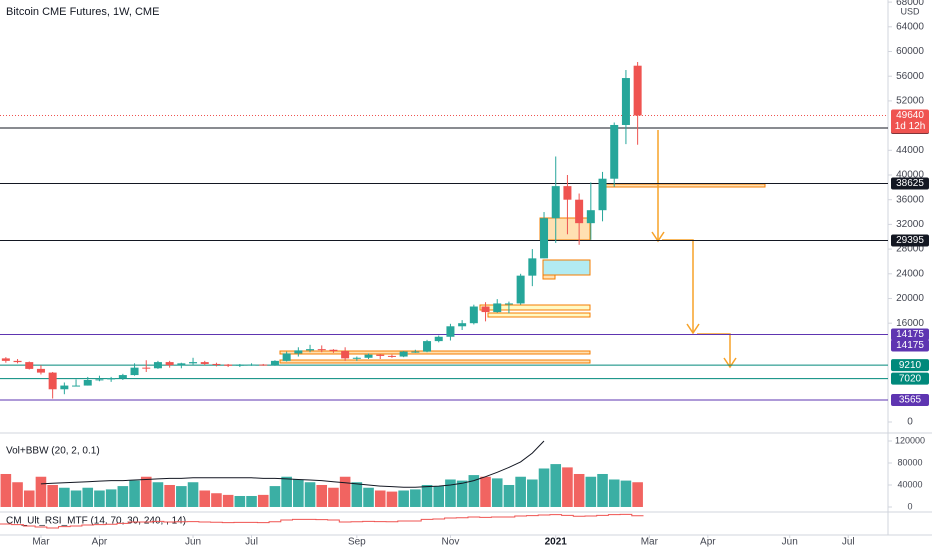  Describe the element at coordinates (451, 542) in the screenshot. I see `x-tick-label: Nov` at that location.